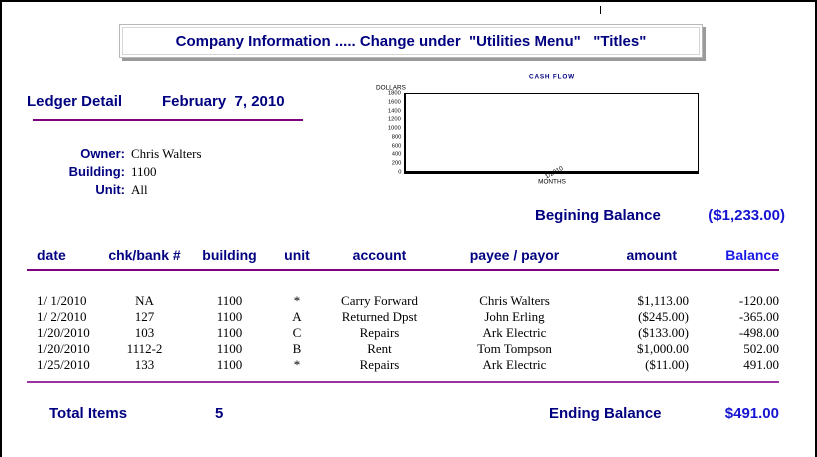  Describe the element at coordinates (297, 316) in the screenshot. I see `cell-unit: A` at that location.